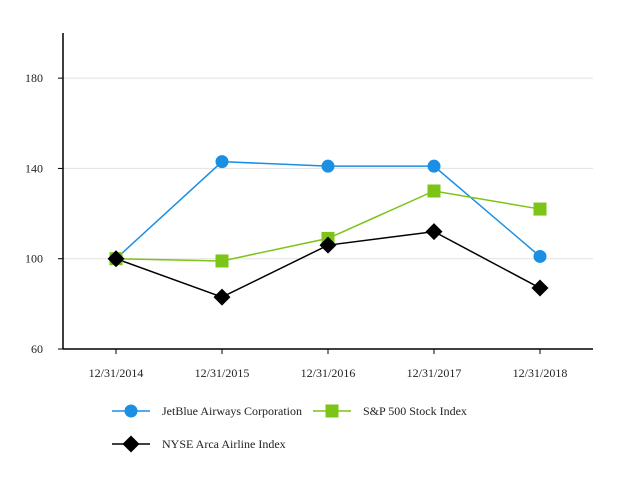  Describe the element at coordinates (37, 349) in the screenshot. I see `y-tick-label: 60` at that location.